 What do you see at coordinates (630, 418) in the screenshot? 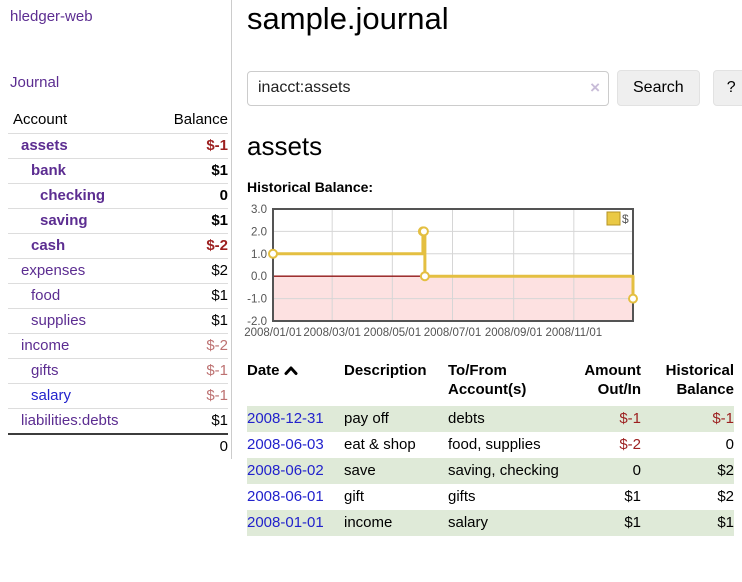
I see `register-amount: $-1` at bounding box center [630, 418].